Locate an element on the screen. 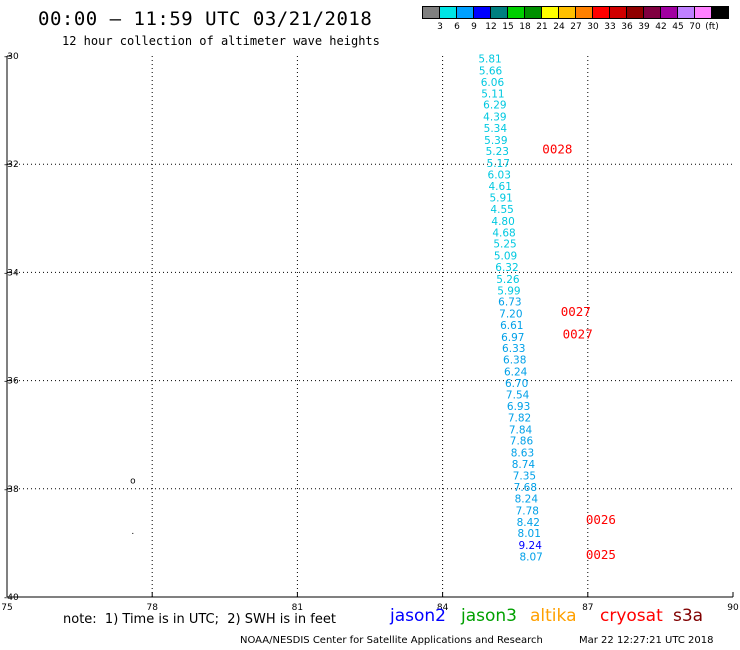 The height and width of the screenshot is (650, 740). y-tick-label: -40 is located at coordinates (11, 598).